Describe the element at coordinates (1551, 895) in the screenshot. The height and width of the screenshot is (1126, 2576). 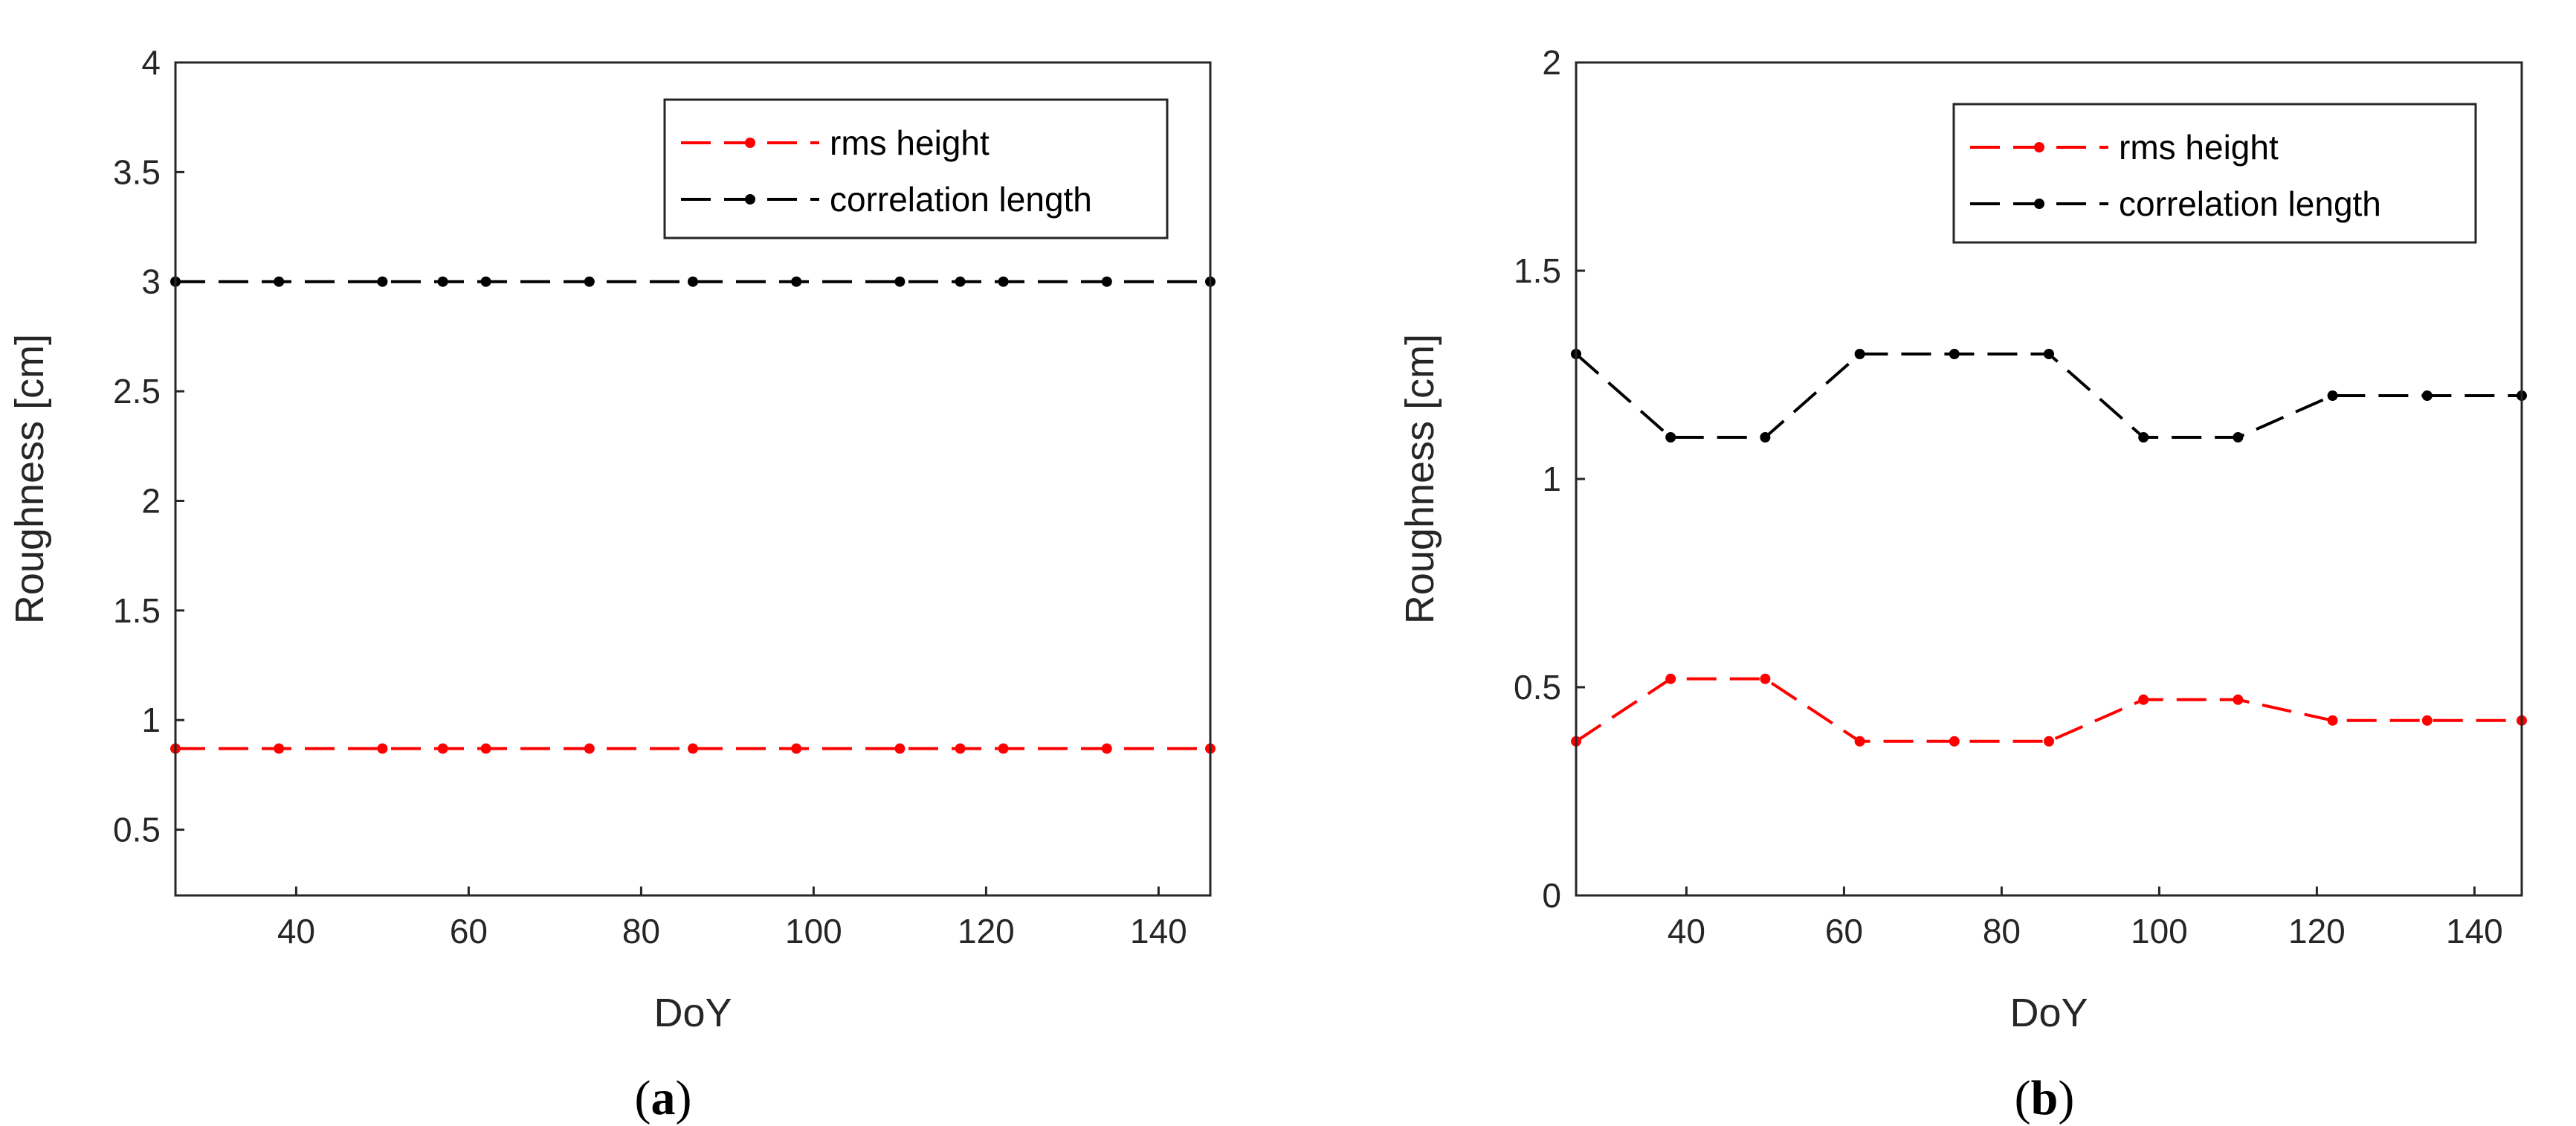
I see `y-tick-label: 0` at that location.